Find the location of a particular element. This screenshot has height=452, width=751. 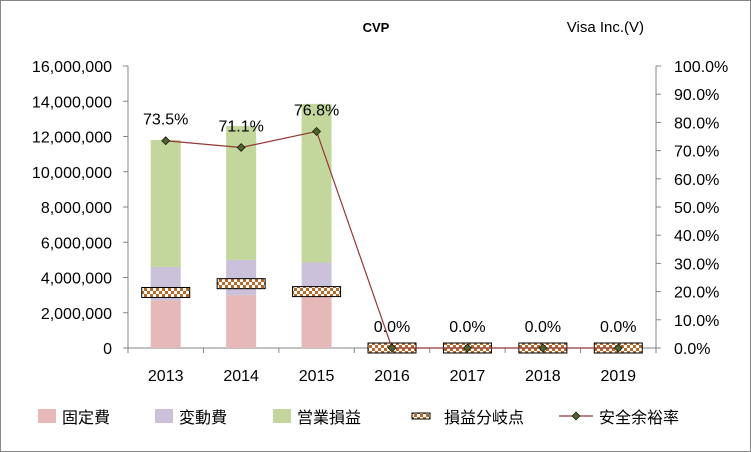

y-left-tick-label: 6,000,000 is located at coordinates (76, 243).